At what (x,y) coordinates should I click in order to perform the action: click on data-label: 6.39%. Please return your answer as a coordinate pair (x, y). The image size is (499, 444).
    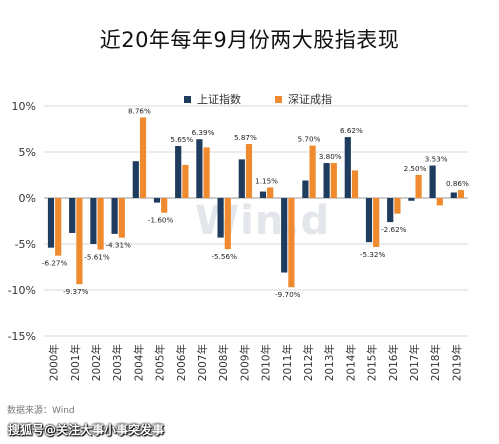
    Looking at the image, I should click on (203, 132).